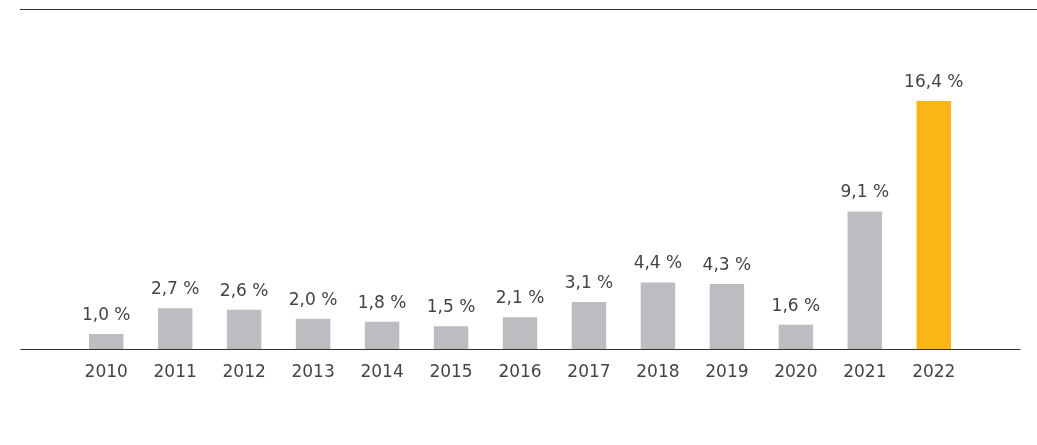 The width and height of the screenshot is (1037, 445). I want to click on x-tick-label: 2010, so click(106, 370).